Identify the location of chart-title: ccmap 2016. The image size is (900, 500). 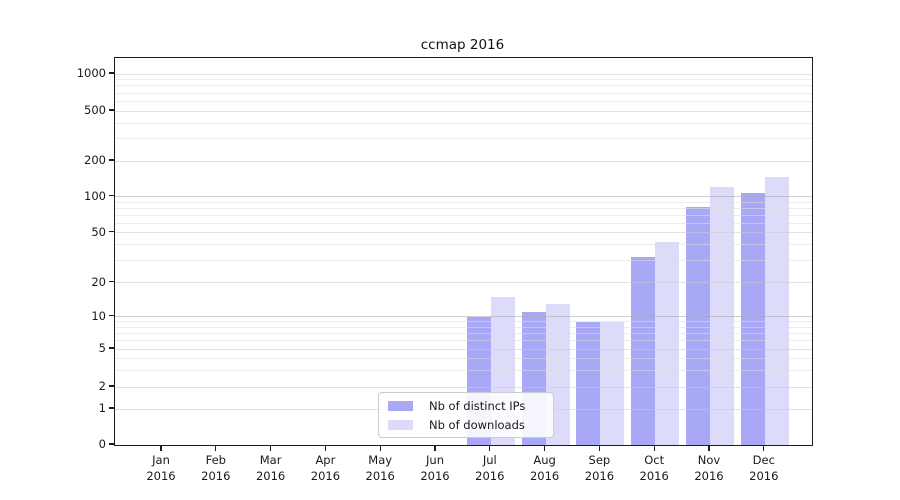
(462, 45).